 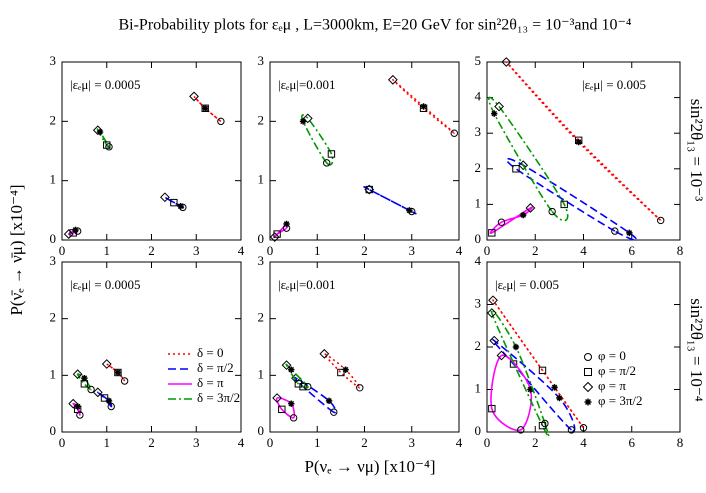 I want to click on legend-label: δ = π, so click(x=210, y=382).